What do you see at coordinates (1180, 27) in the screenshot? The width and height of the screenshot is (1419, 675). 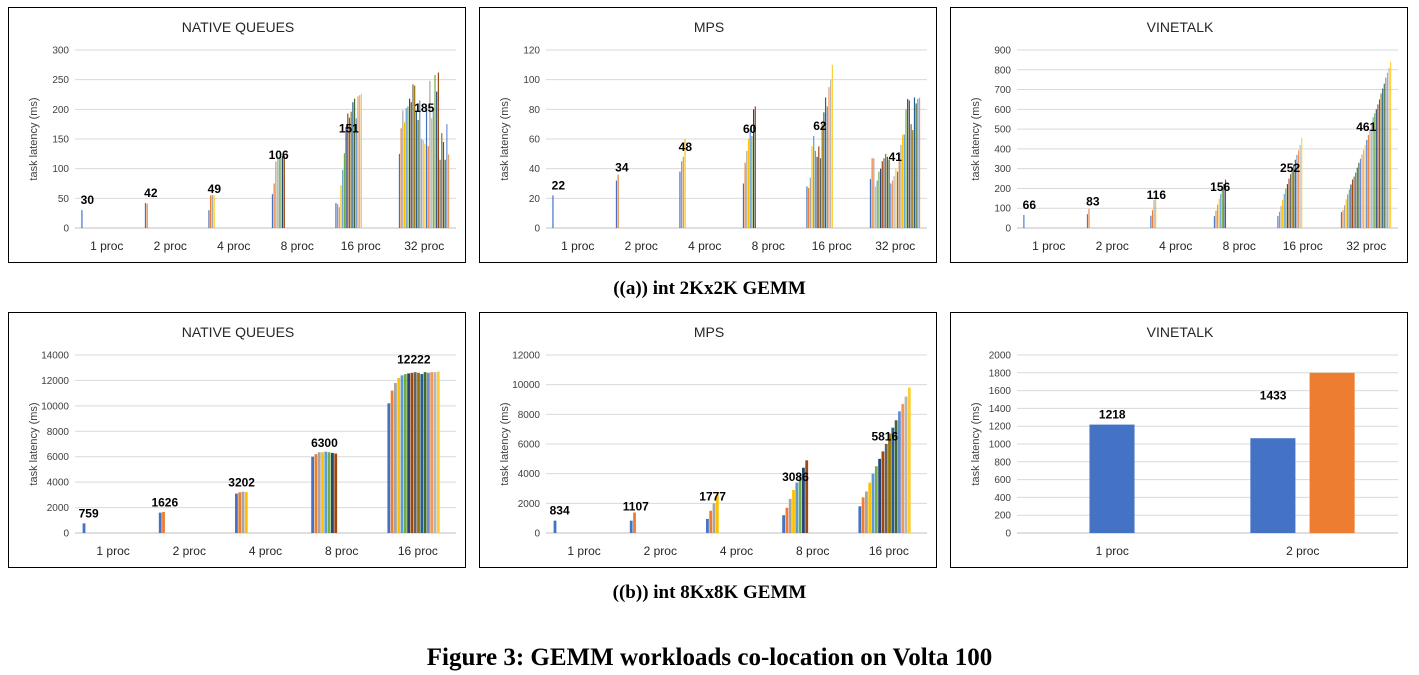 I see `chart-title: VINETALK` at bounding box center [1180, 27].